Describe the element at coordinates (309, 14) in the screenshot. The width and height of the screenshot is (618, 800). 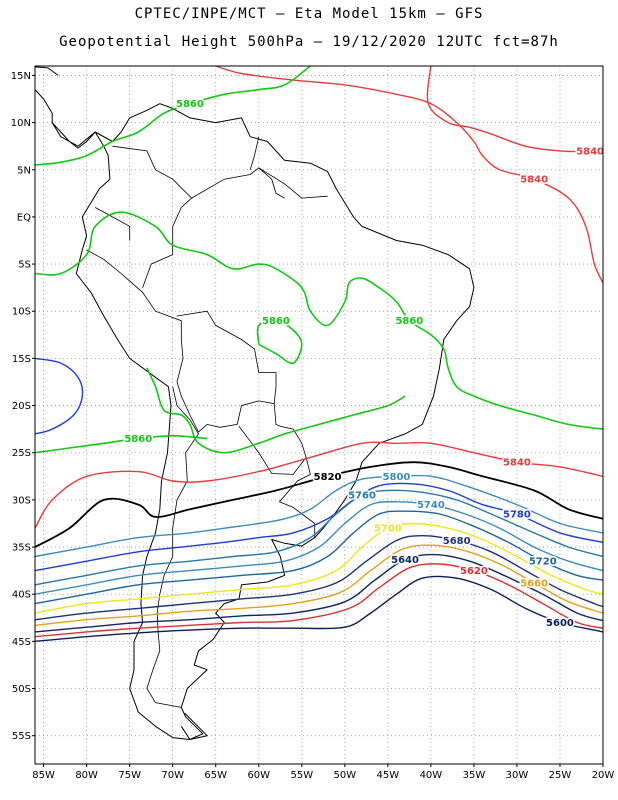
I see `map-title-line-1: CPTEC/INPE/MCT – Eta Model 15km – GFS` at that location.